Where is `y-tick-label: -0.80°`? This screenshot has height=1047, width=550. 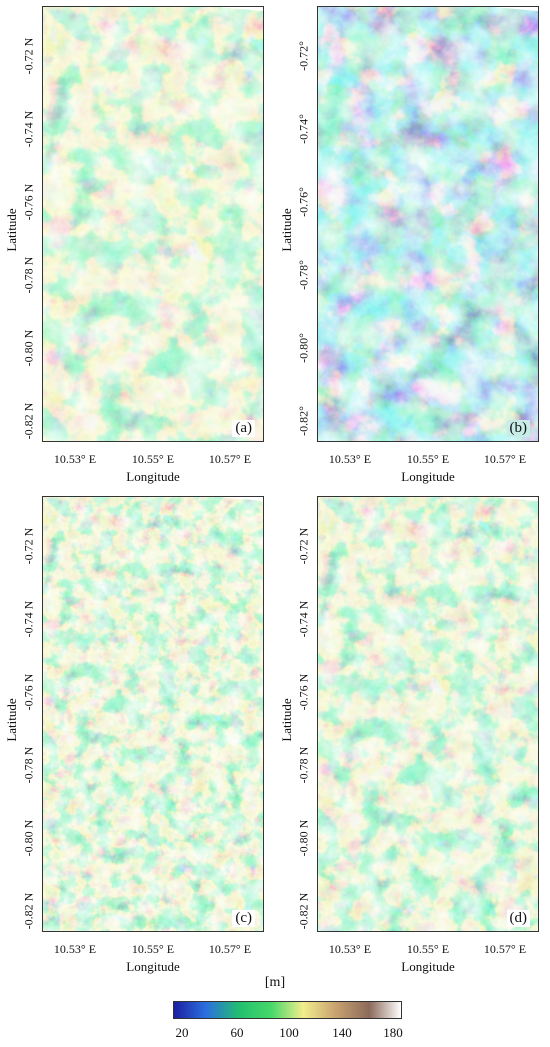 y-tick-label: -0.80° is located at coordinates (303, 348).